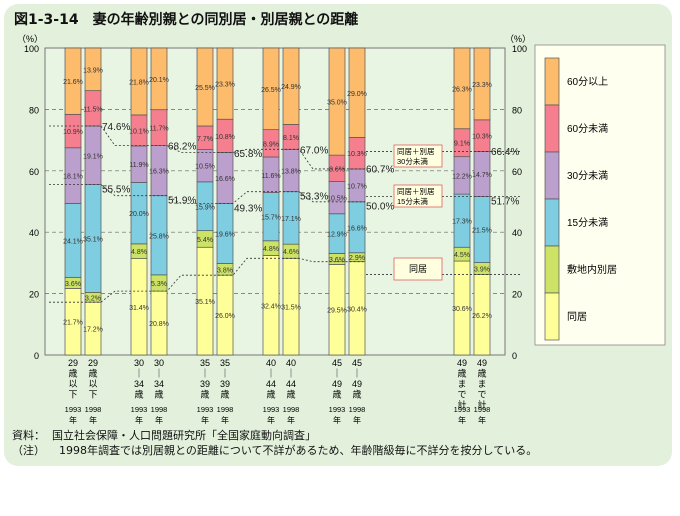 The width and height of the screenshot is (680, 516). What do you see at coordinates (314, 196) in the screenshot?
I see `cumulative-label-15min: 53.3%` at bounding box center [314, 196].